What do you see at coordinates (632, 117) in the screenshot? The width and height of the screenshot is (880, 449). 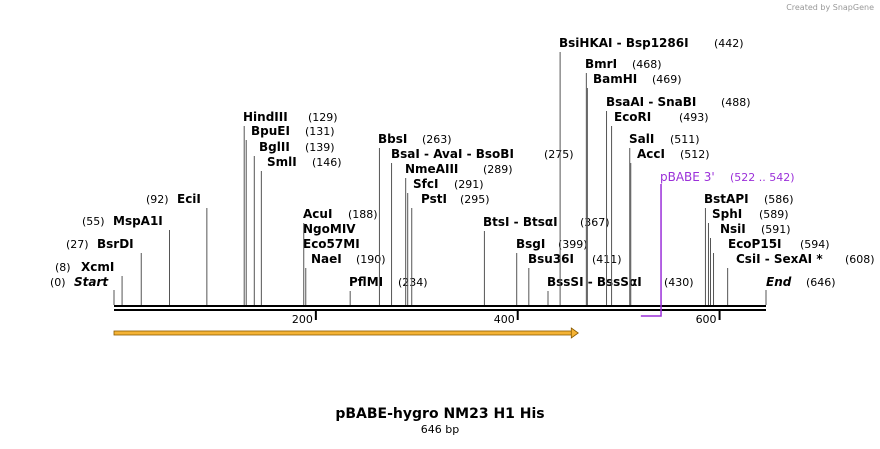 I see `enzyme-name: EcoRI` at bounding box center [632, 117].